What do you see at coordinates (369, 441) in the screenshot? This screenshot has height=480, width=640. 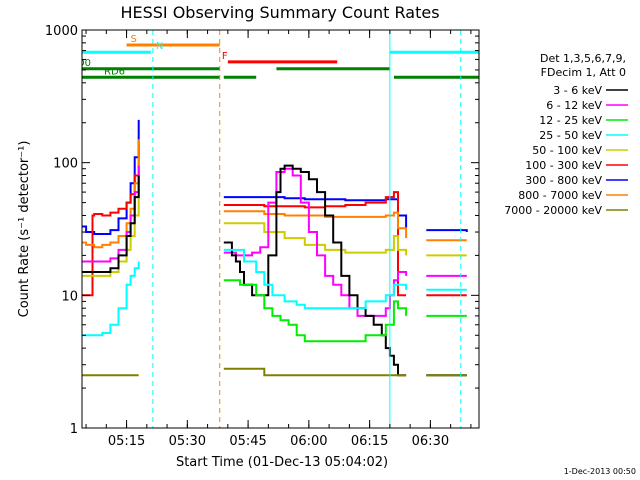 I see `x-tick-label-4: 06:15` at bounding box center [369, 441].